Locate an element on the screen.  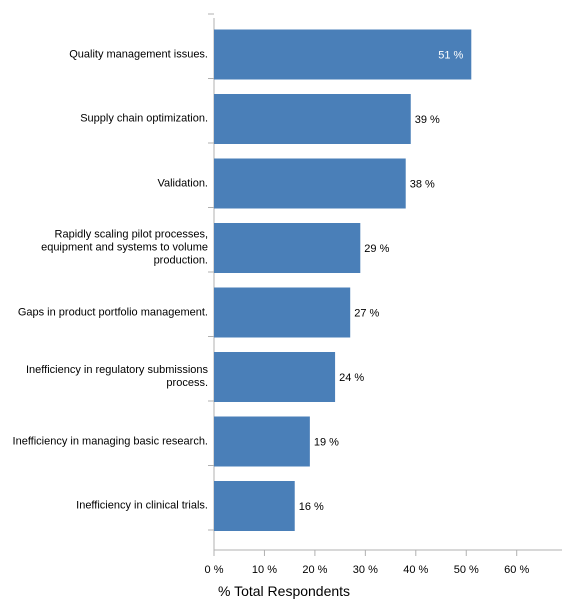
category-label: Inefficiency in clinical trials. is located at coordinates (142, 505).